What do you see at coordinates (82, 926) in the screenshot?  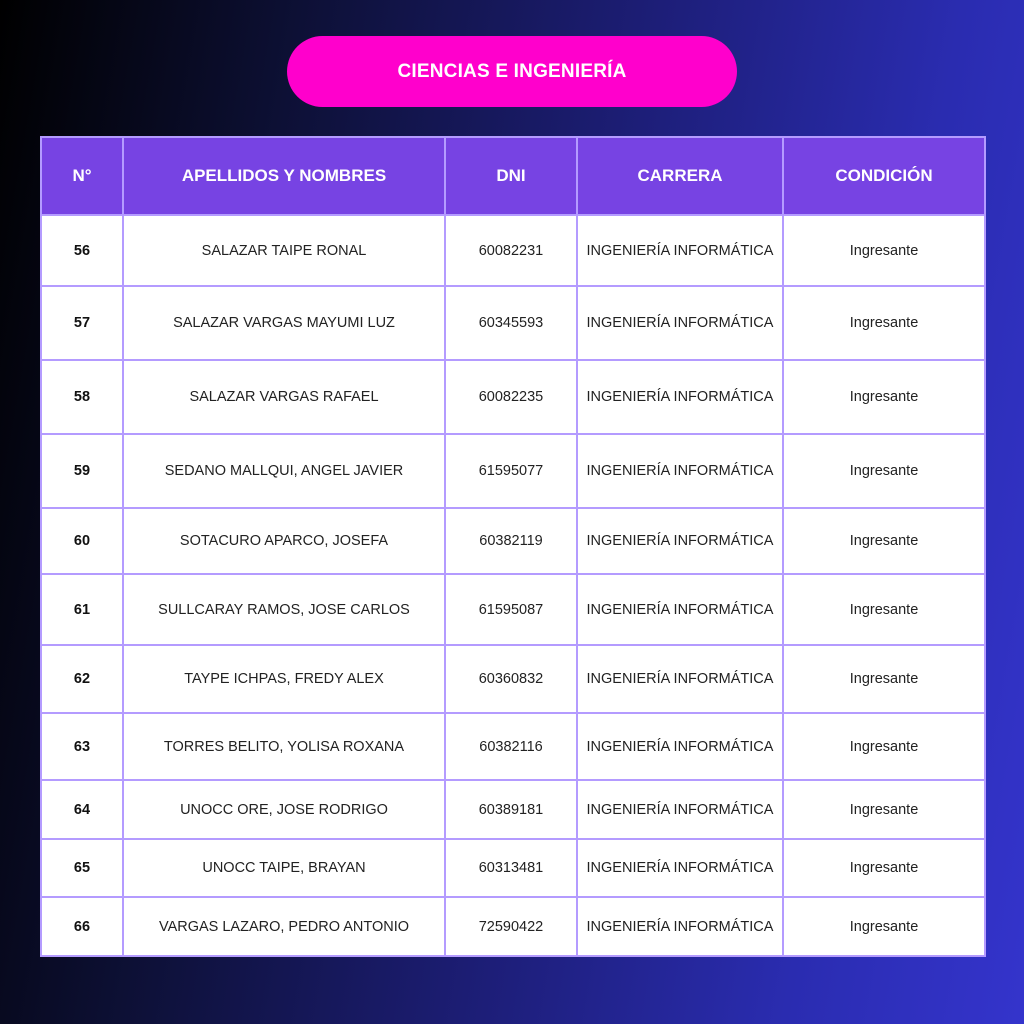 I see `row-number: 66` at bounding box center [82, 926].